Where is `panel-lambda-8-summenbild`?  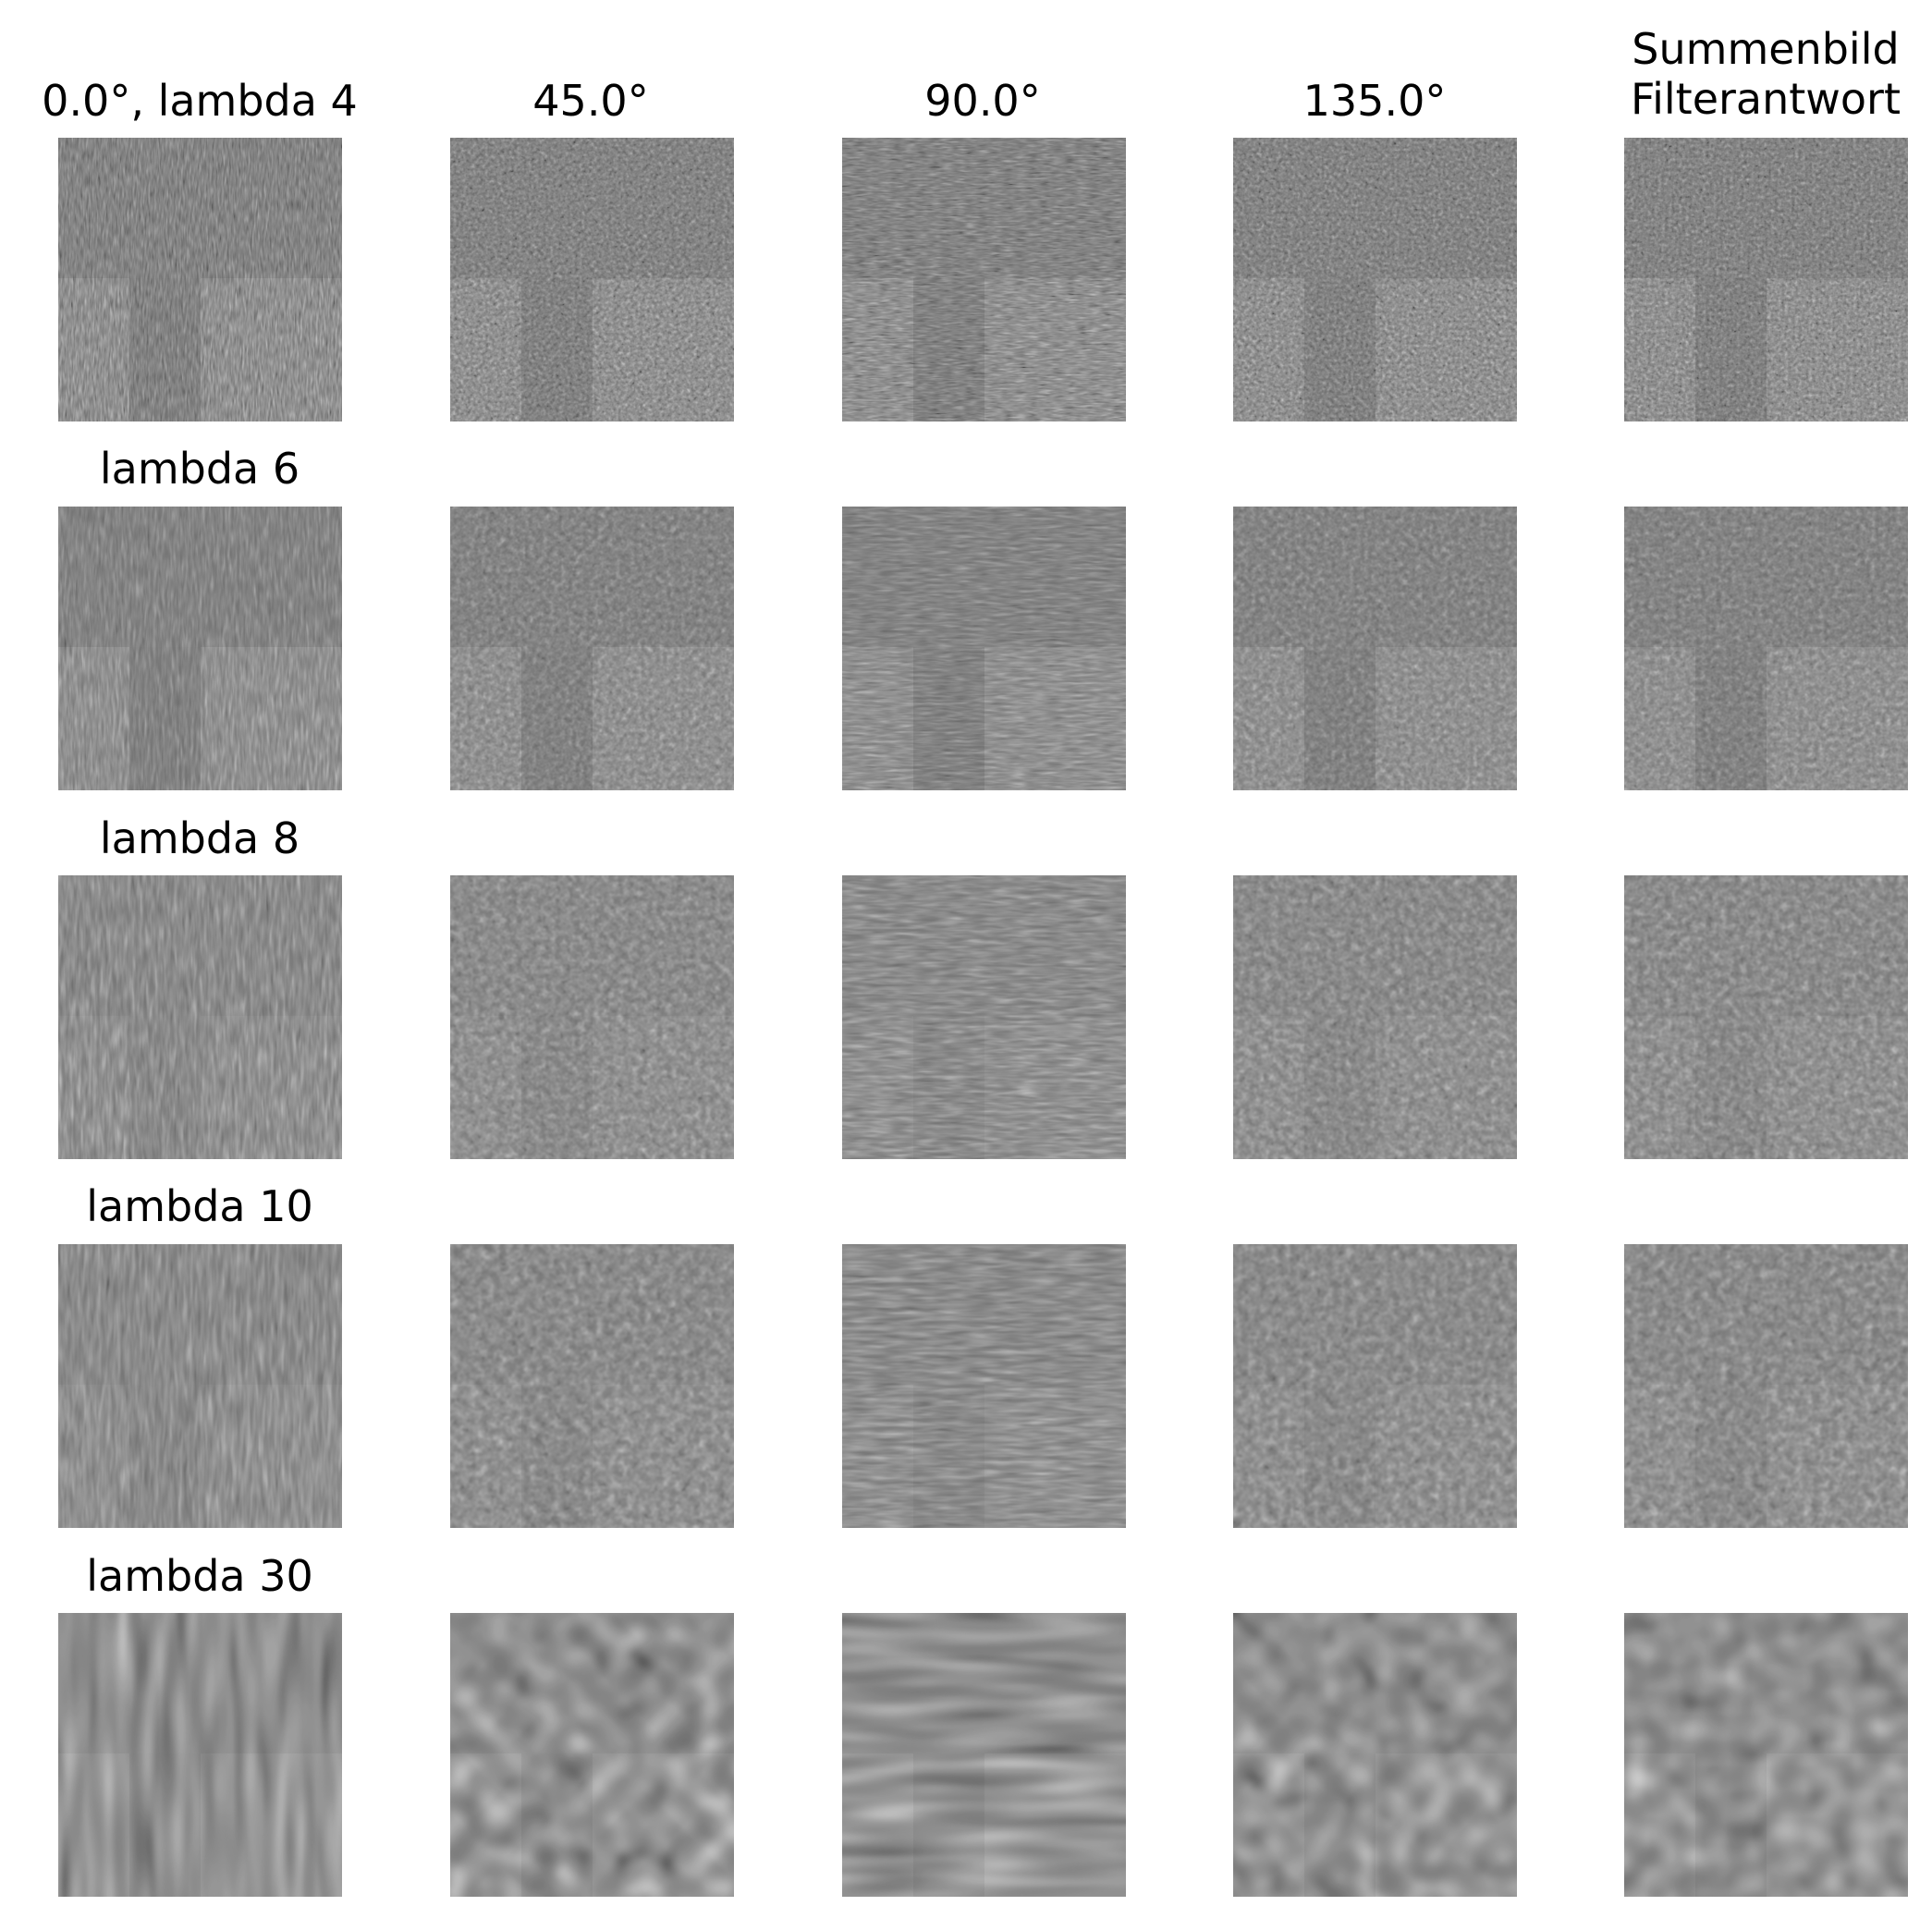 panel-lambda-8-summenbild is located at coordinates (1766, 1017).